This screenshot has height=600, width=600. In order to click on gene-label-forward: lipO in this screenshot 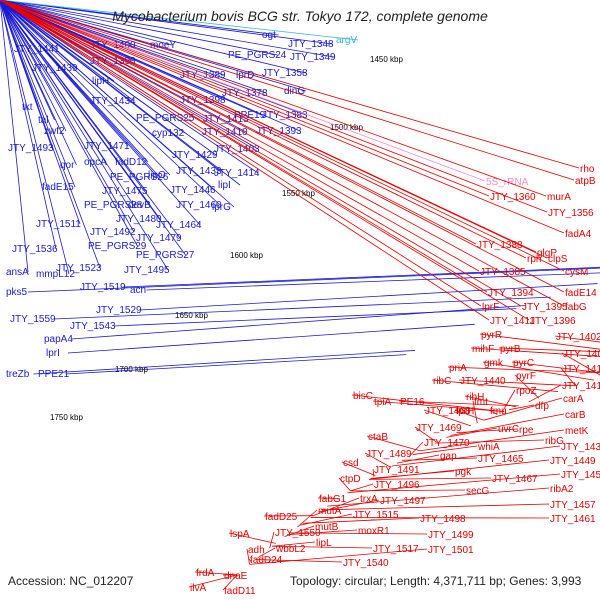, I will do `click(157, 175)`.